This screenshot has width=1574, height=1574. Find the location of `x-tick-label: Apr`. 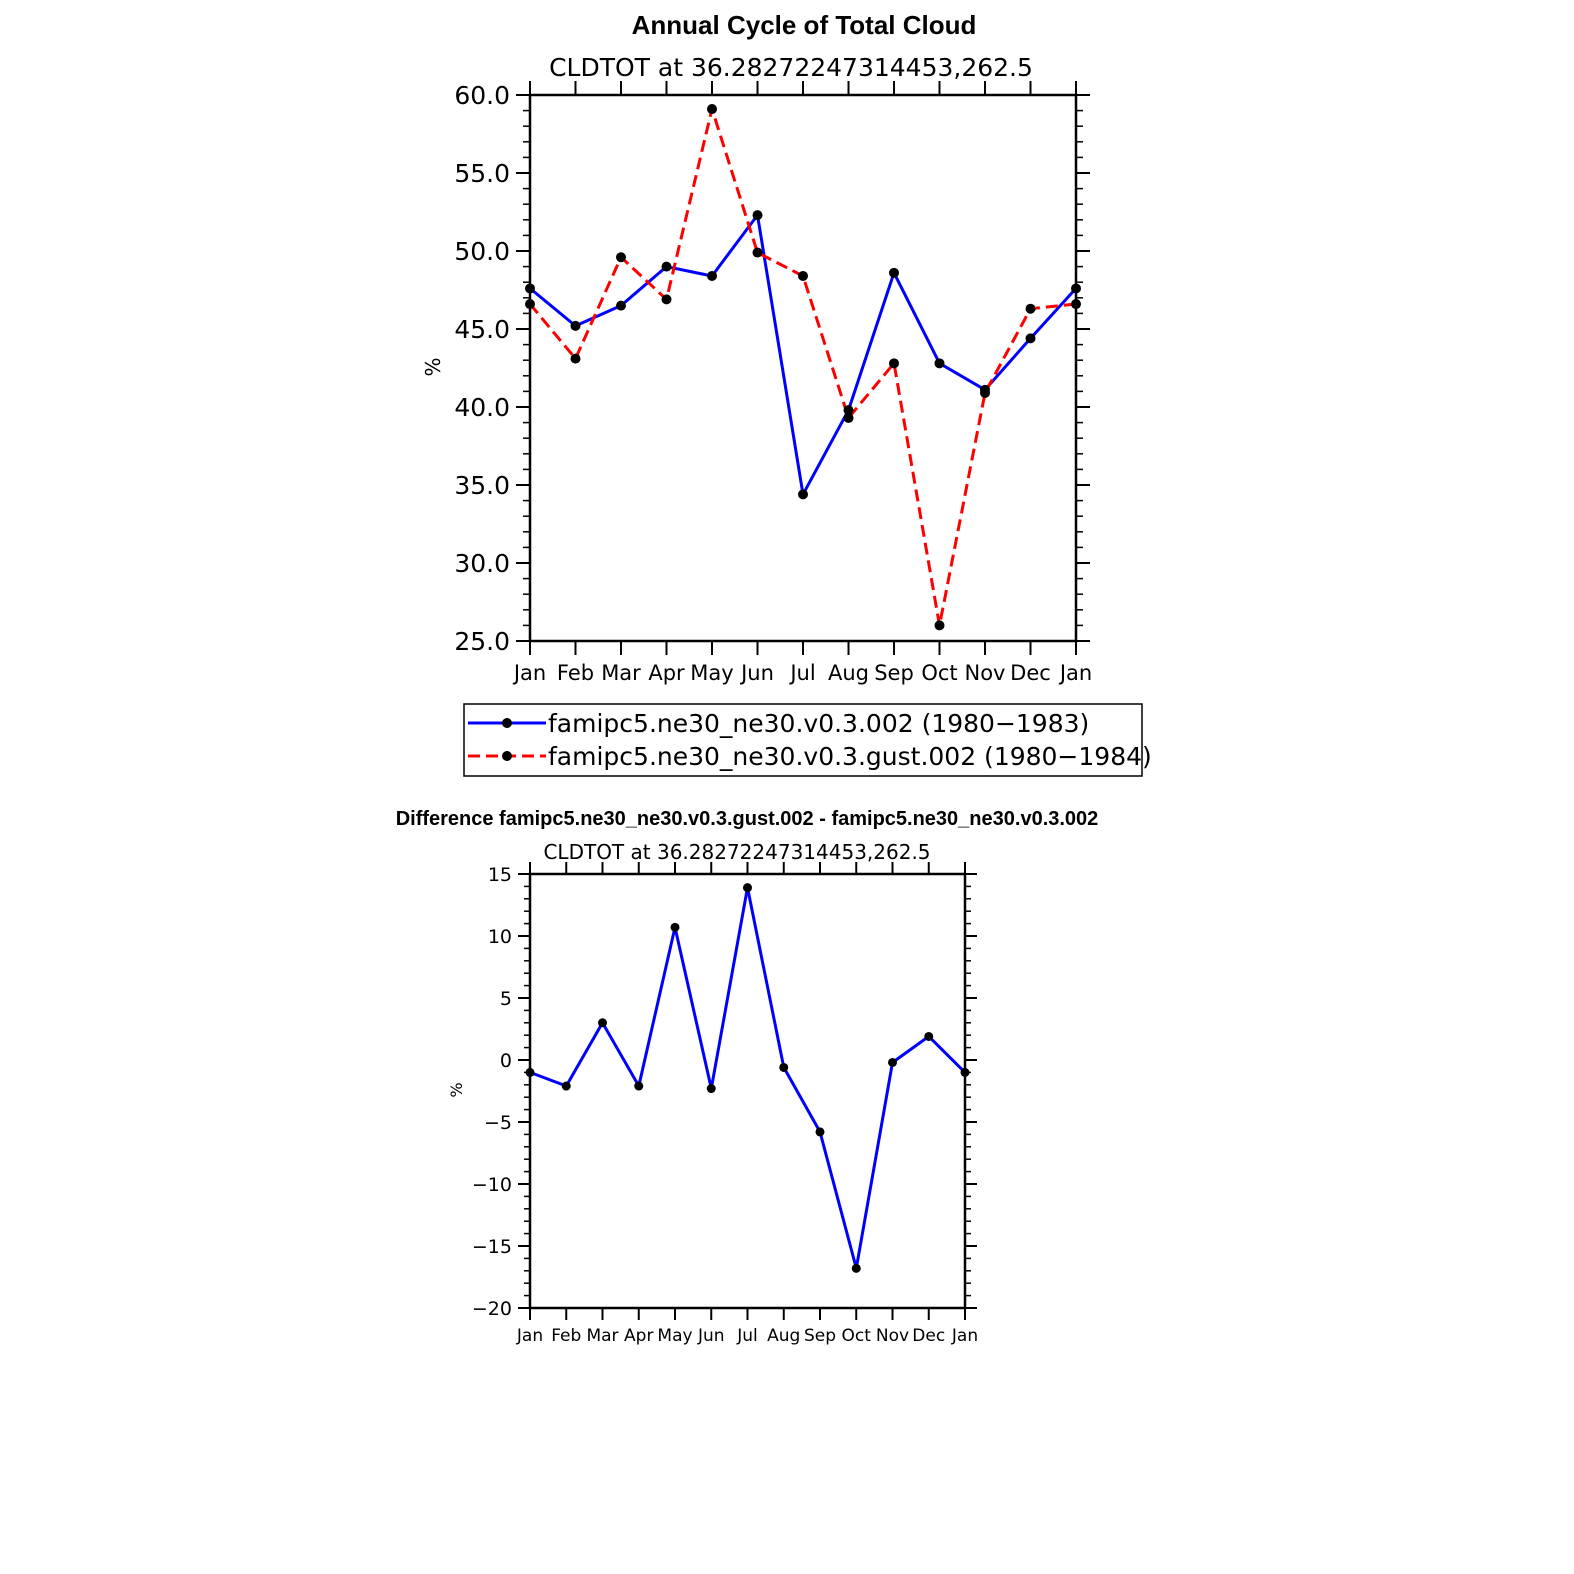

x-tick-label: Apr is located at coordinates (638, 1336).